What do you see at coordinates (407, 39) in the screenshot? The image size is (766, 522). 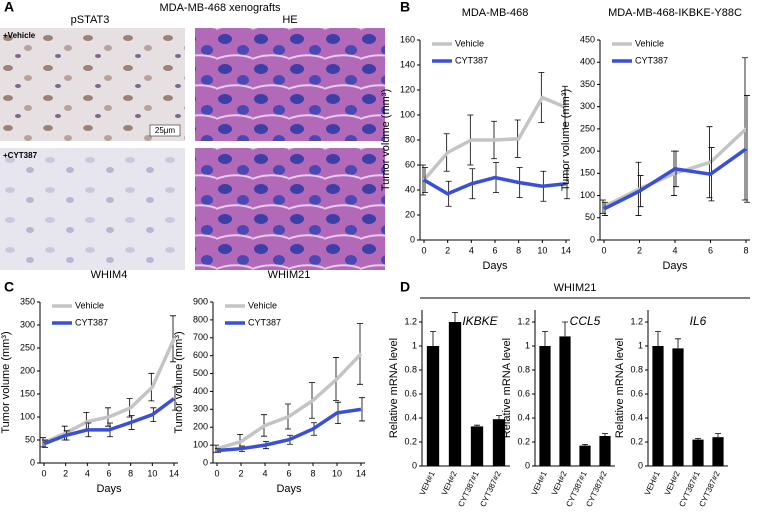 I see `y-tick-label: 160` at bounding box center [407, 39].